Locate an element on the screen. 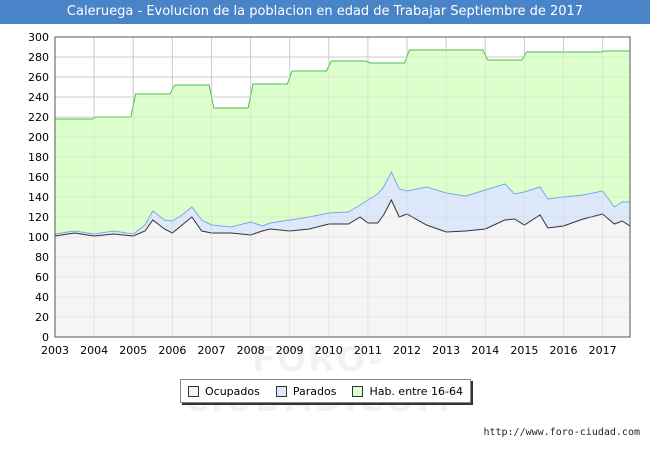 The image size is (650, 450). y-tick-label: 160 is located at coordinates (38, 177).